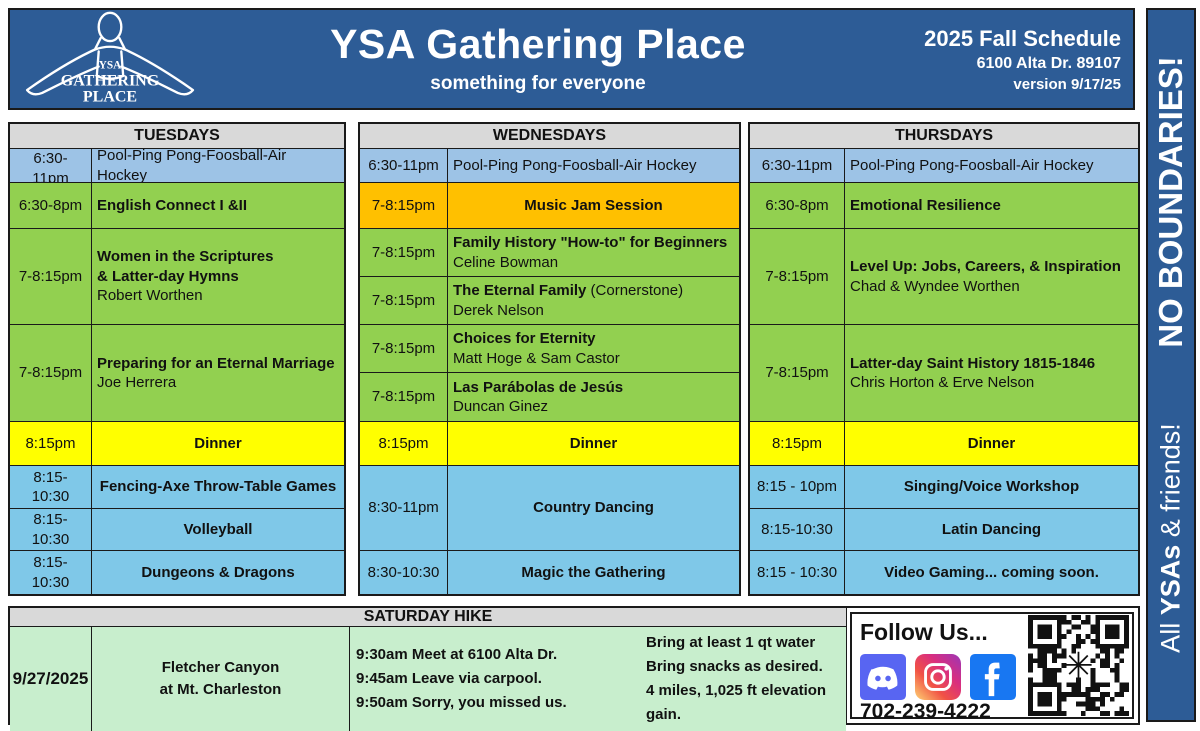 Image resolution: width=1200 pixels, height=731 pixels. Describe the element at coordinates (991, 529) in the screenshot. I see `activity-cell: Latin Dancing` at that location.